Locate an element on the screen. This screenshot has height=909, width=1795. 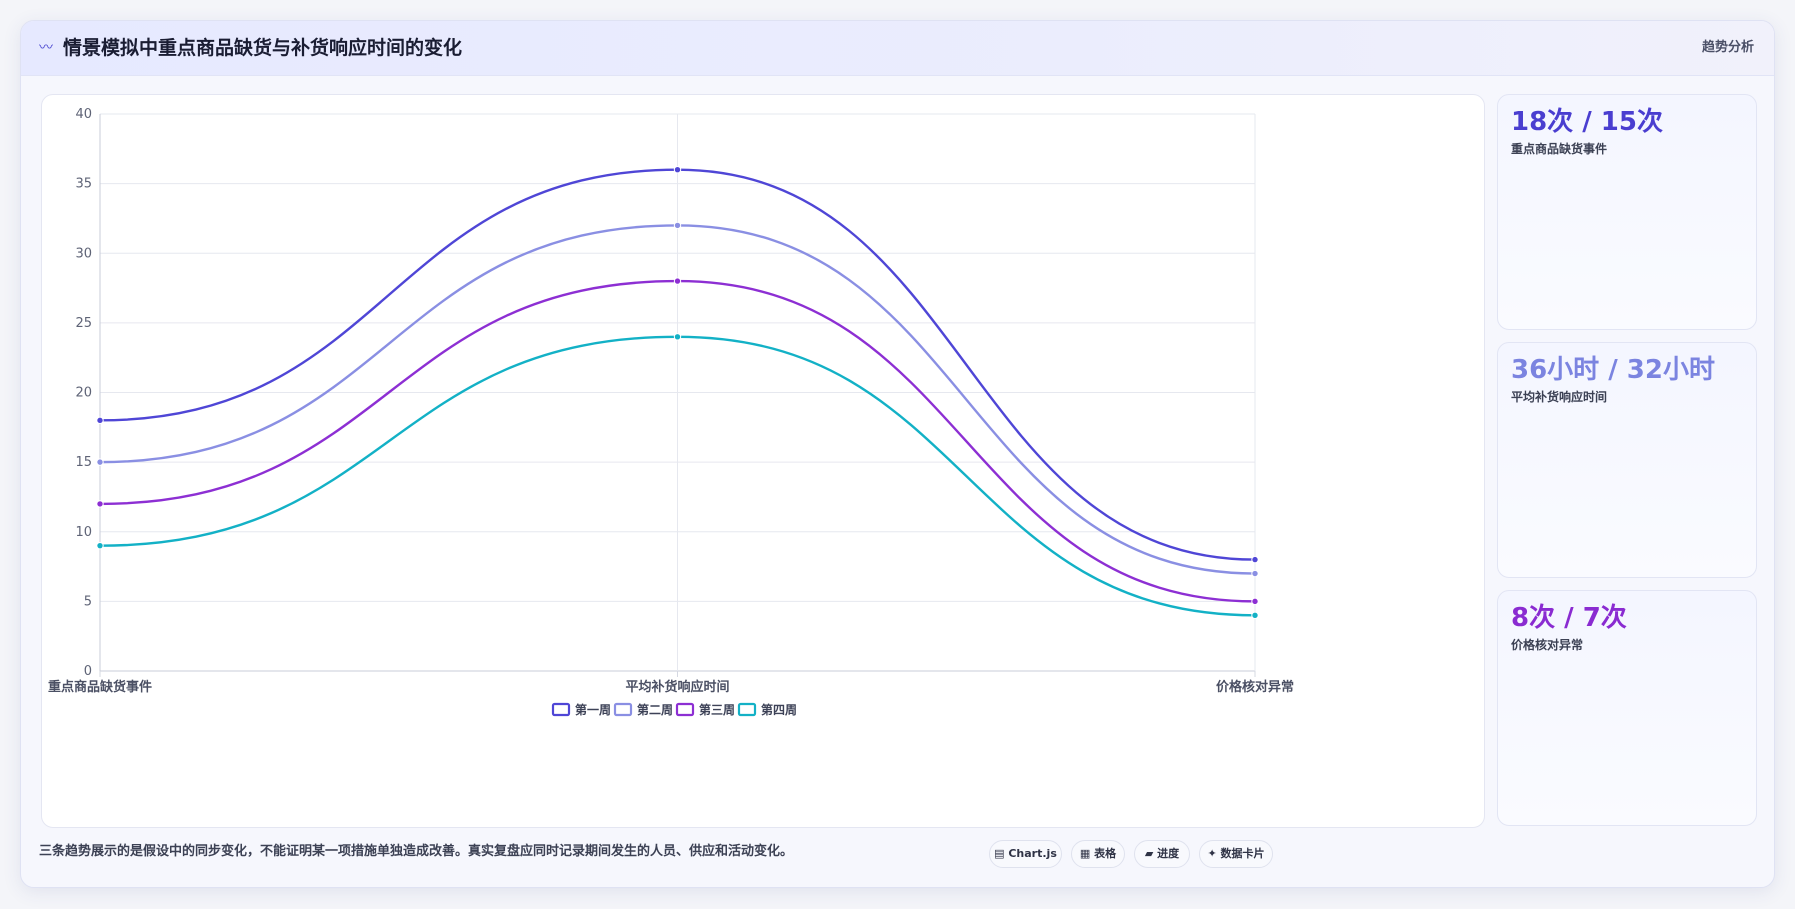
y-tick-label: 10 is located at coordinates (83, 532).